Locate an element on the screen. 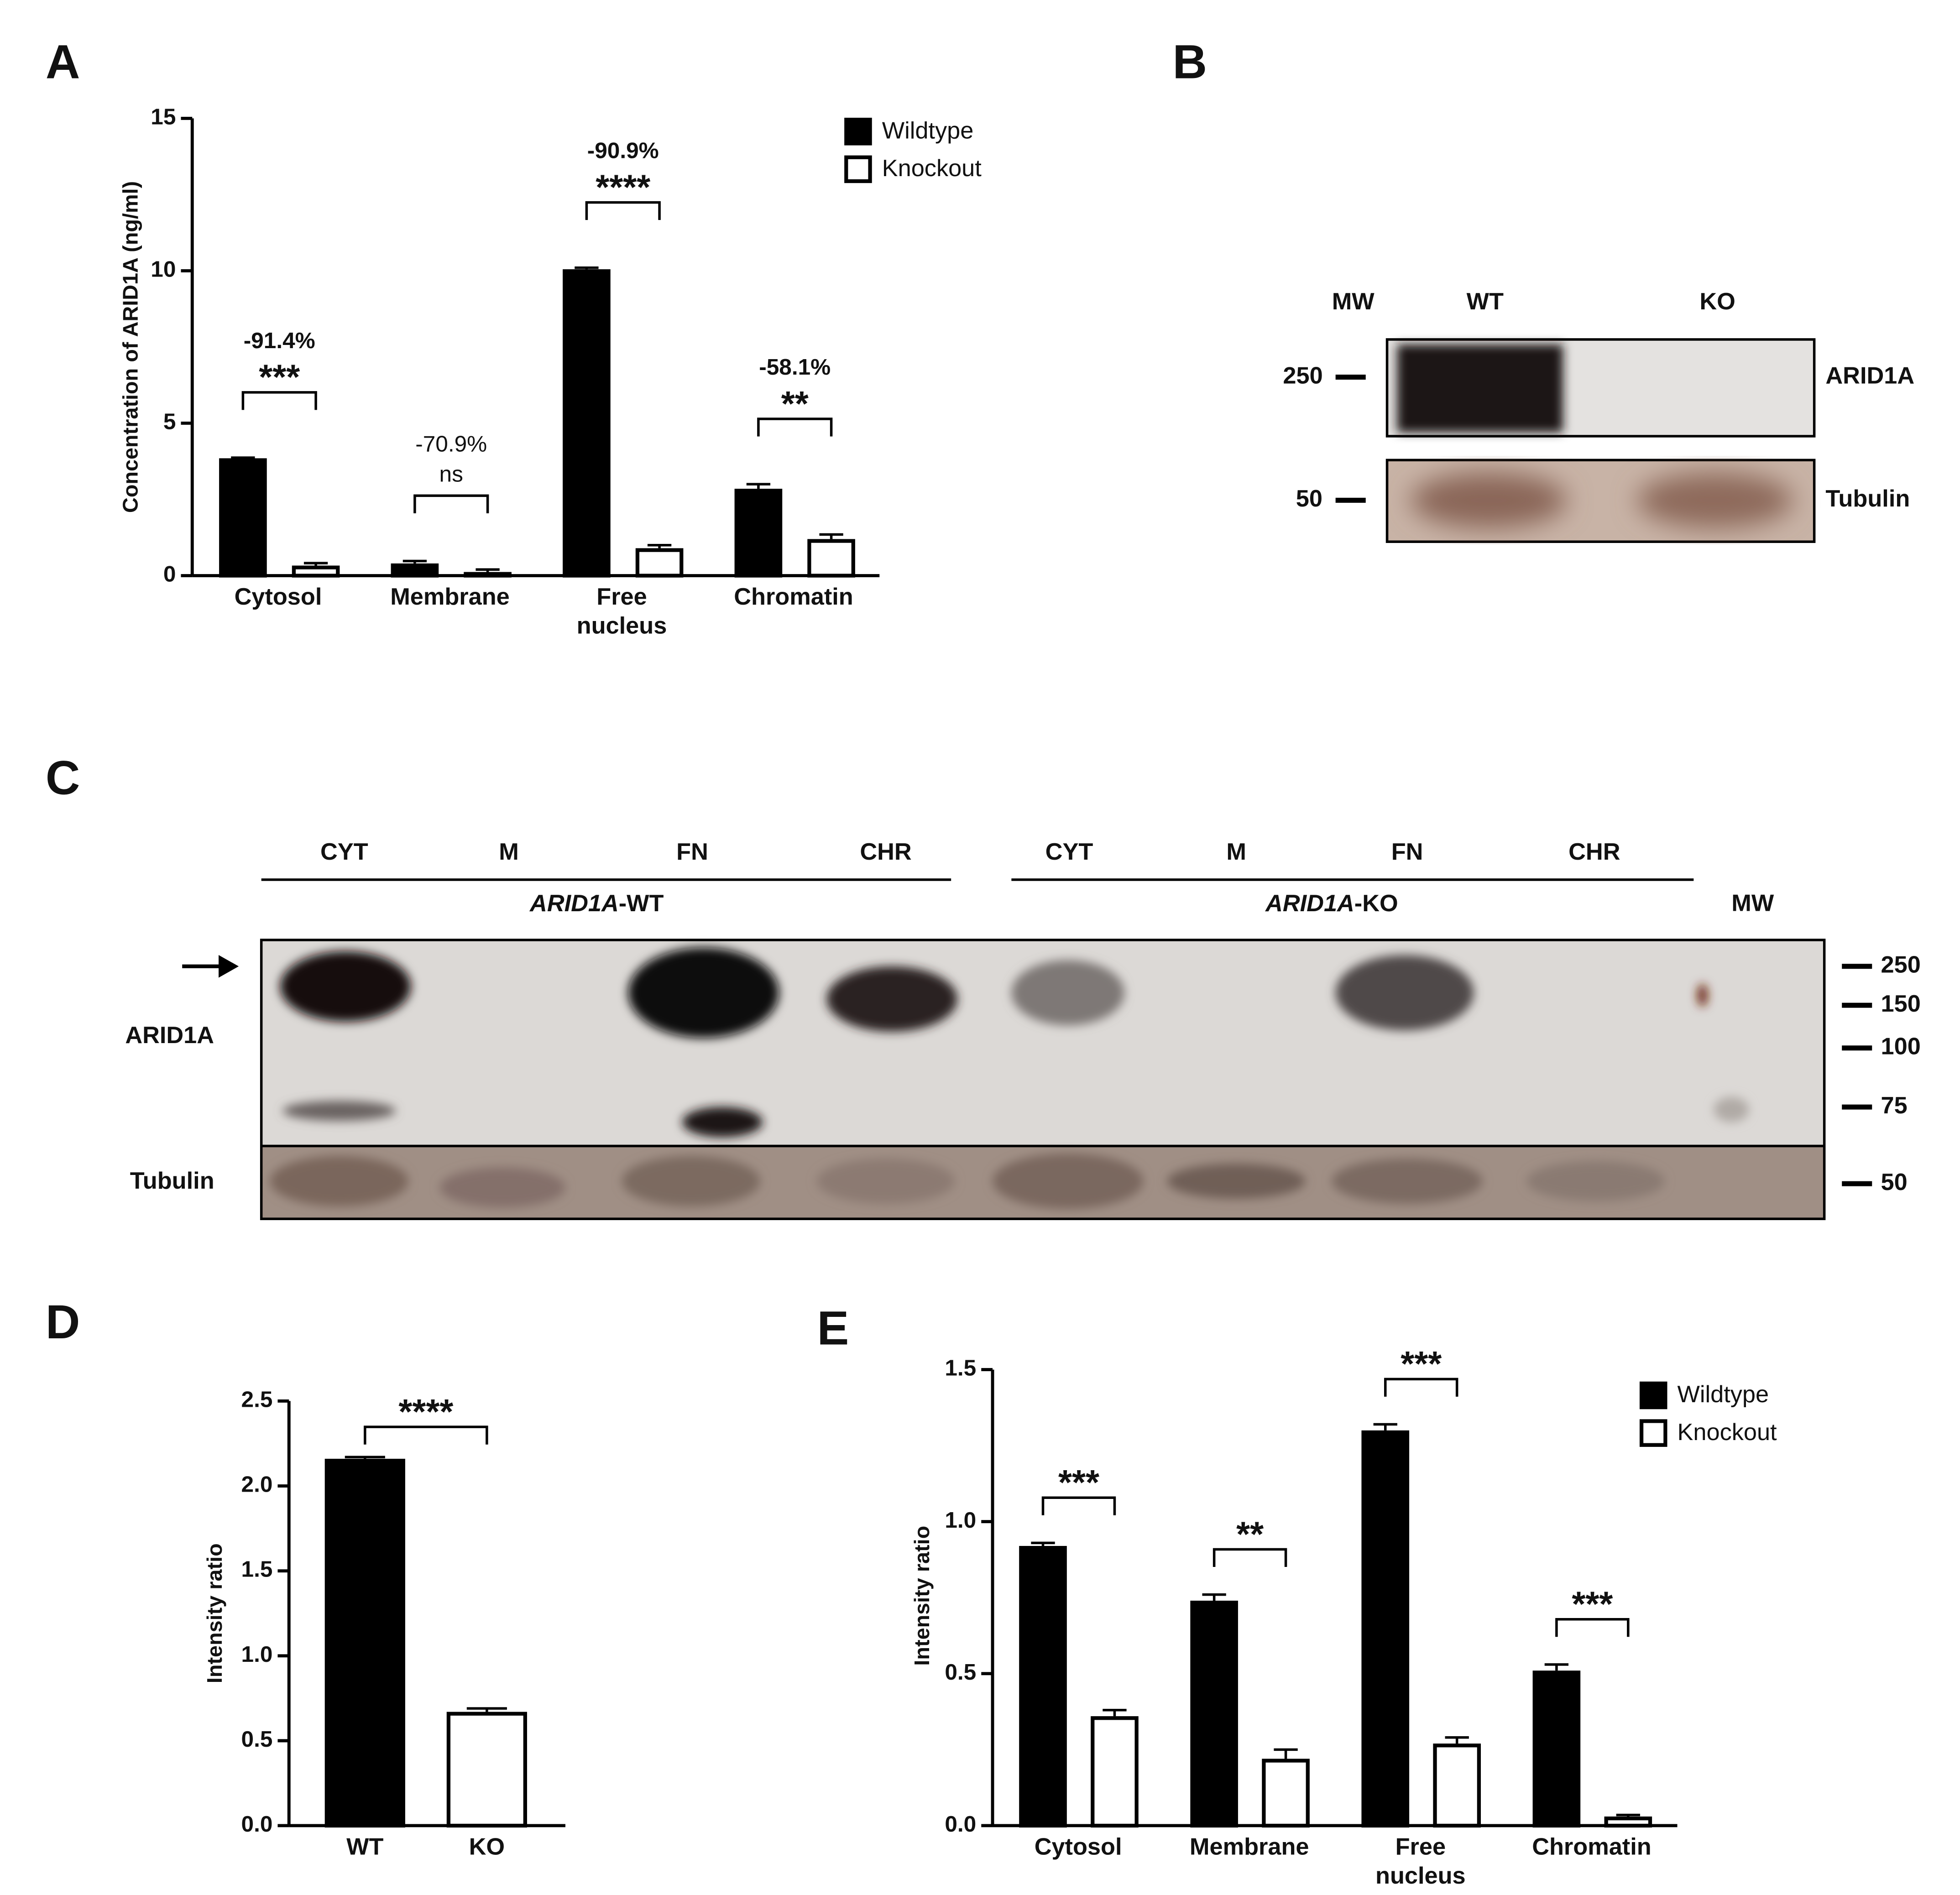  bands is located at coordinates (1009, 1078).